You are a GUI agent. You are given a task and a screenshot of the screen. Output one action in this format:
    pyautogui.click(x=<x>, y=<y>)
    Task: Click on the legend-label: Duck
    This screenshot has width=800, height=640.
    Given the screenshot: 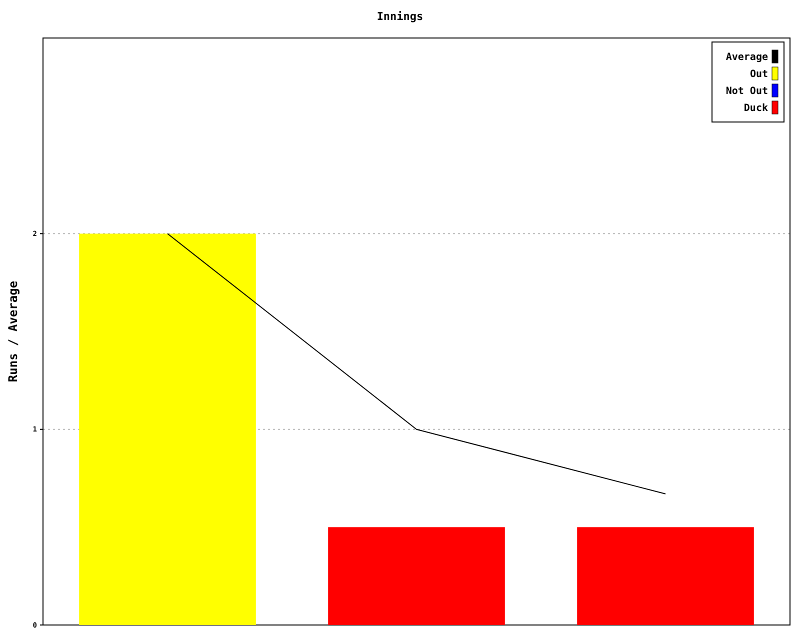 What is the action you would take?
    pyautogui.click(x=756, y=108)
    